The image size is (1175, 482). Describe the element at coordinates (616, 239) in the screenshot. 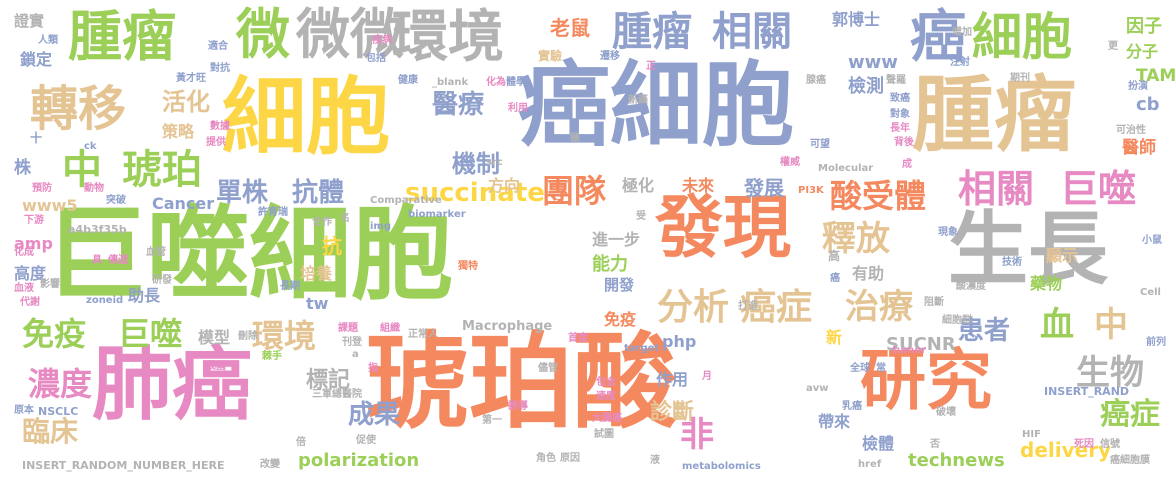

I see `word-further: 進一步` at that location.